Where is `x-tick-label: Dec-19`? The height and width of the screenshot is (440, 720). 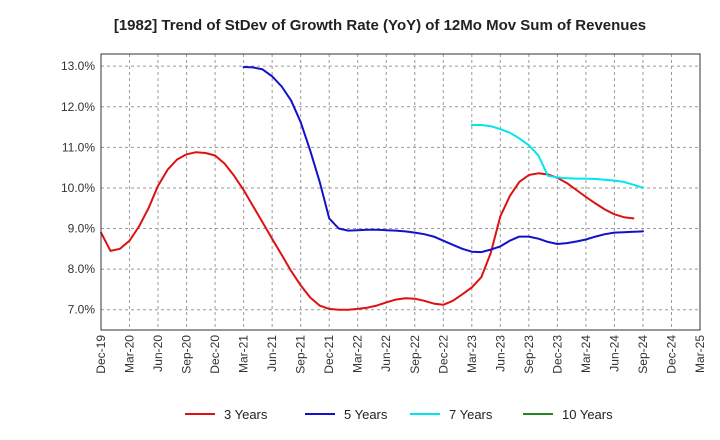
x-tick-label: Dec-19 is located at coordinates (101, 354).